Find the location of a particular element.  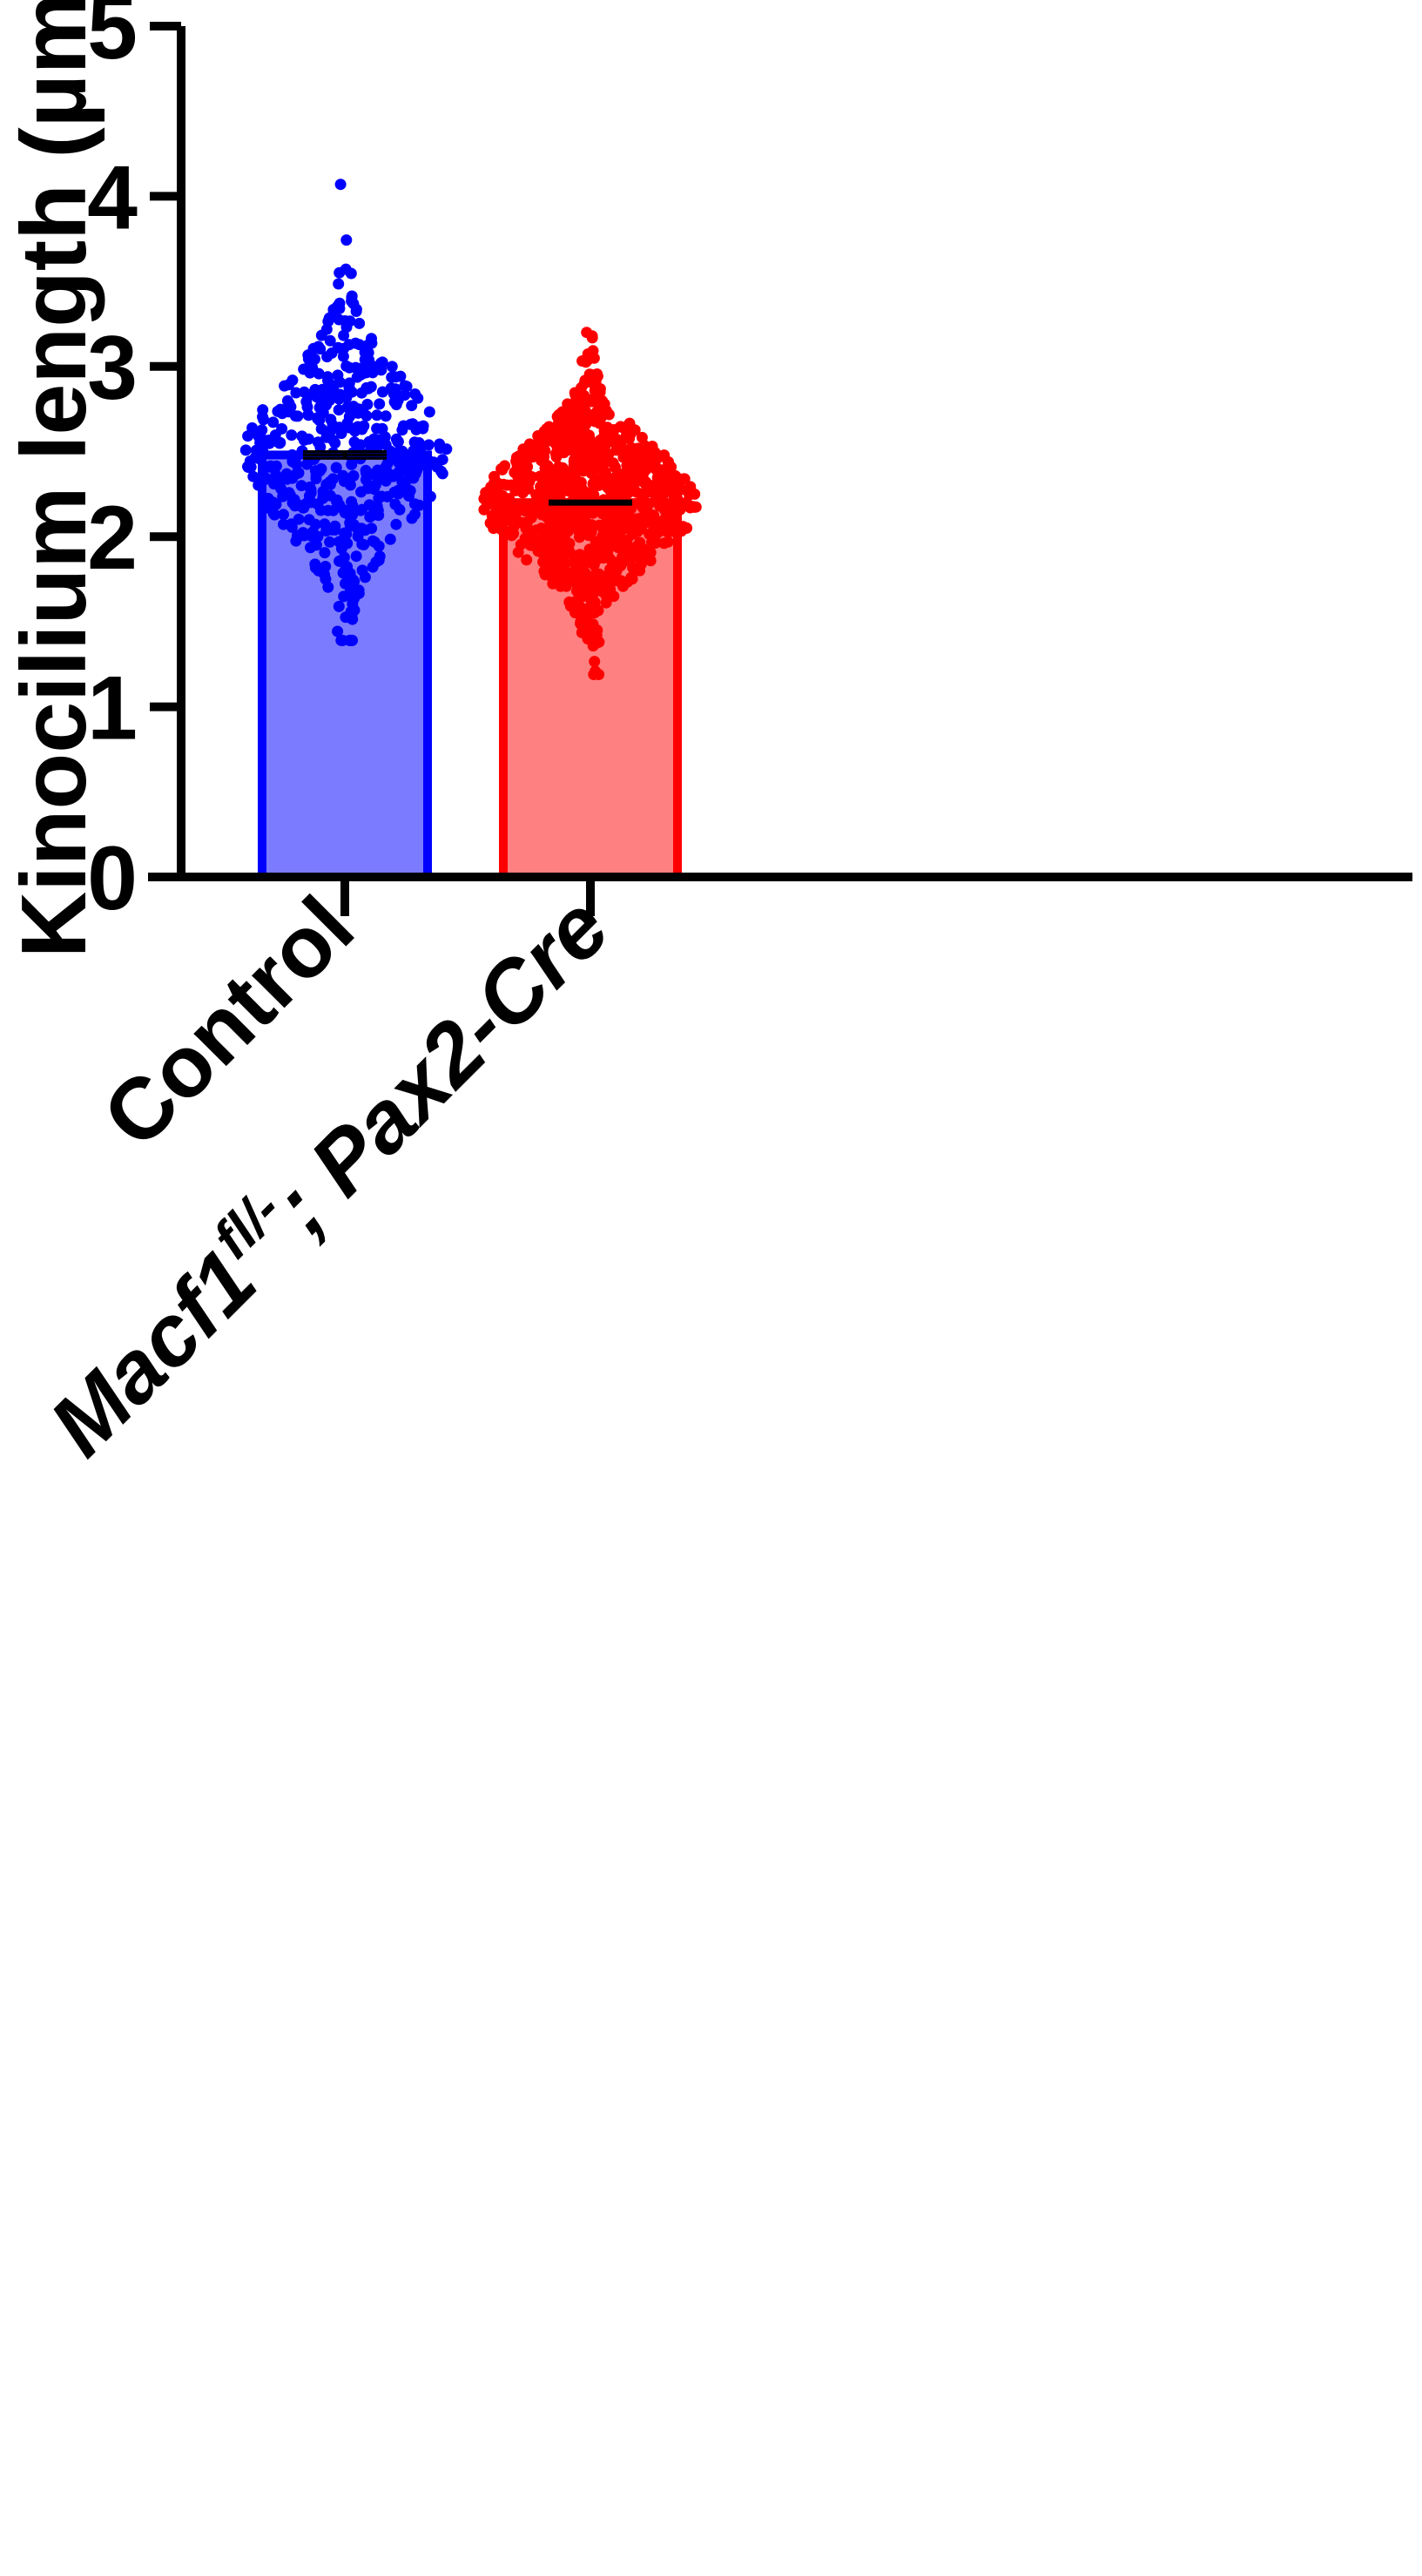

error-bars-layer is located at coordinates (467, 478).